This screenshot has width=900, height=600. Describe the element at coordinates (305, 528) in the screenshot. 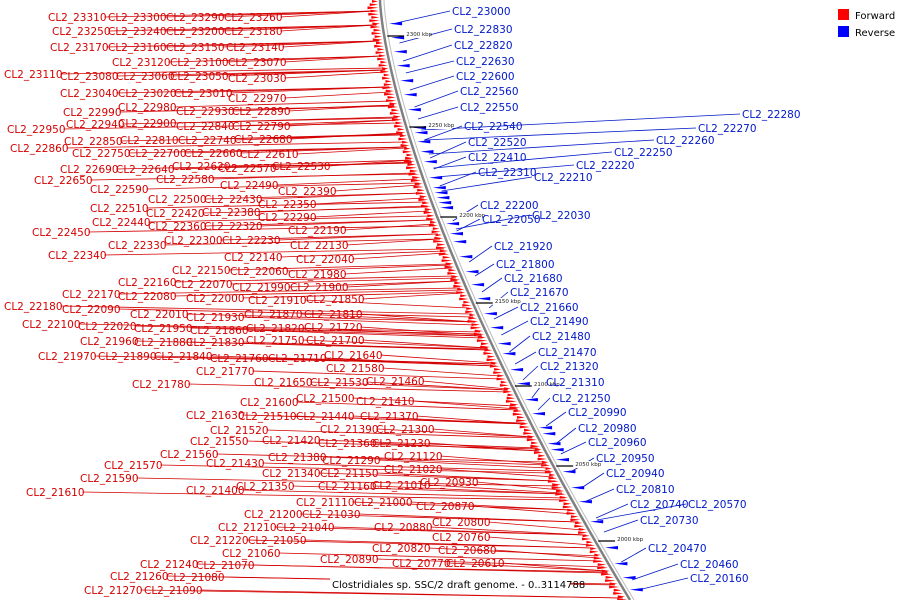

I see `forward-gene-label: CL2_21040` at that location.